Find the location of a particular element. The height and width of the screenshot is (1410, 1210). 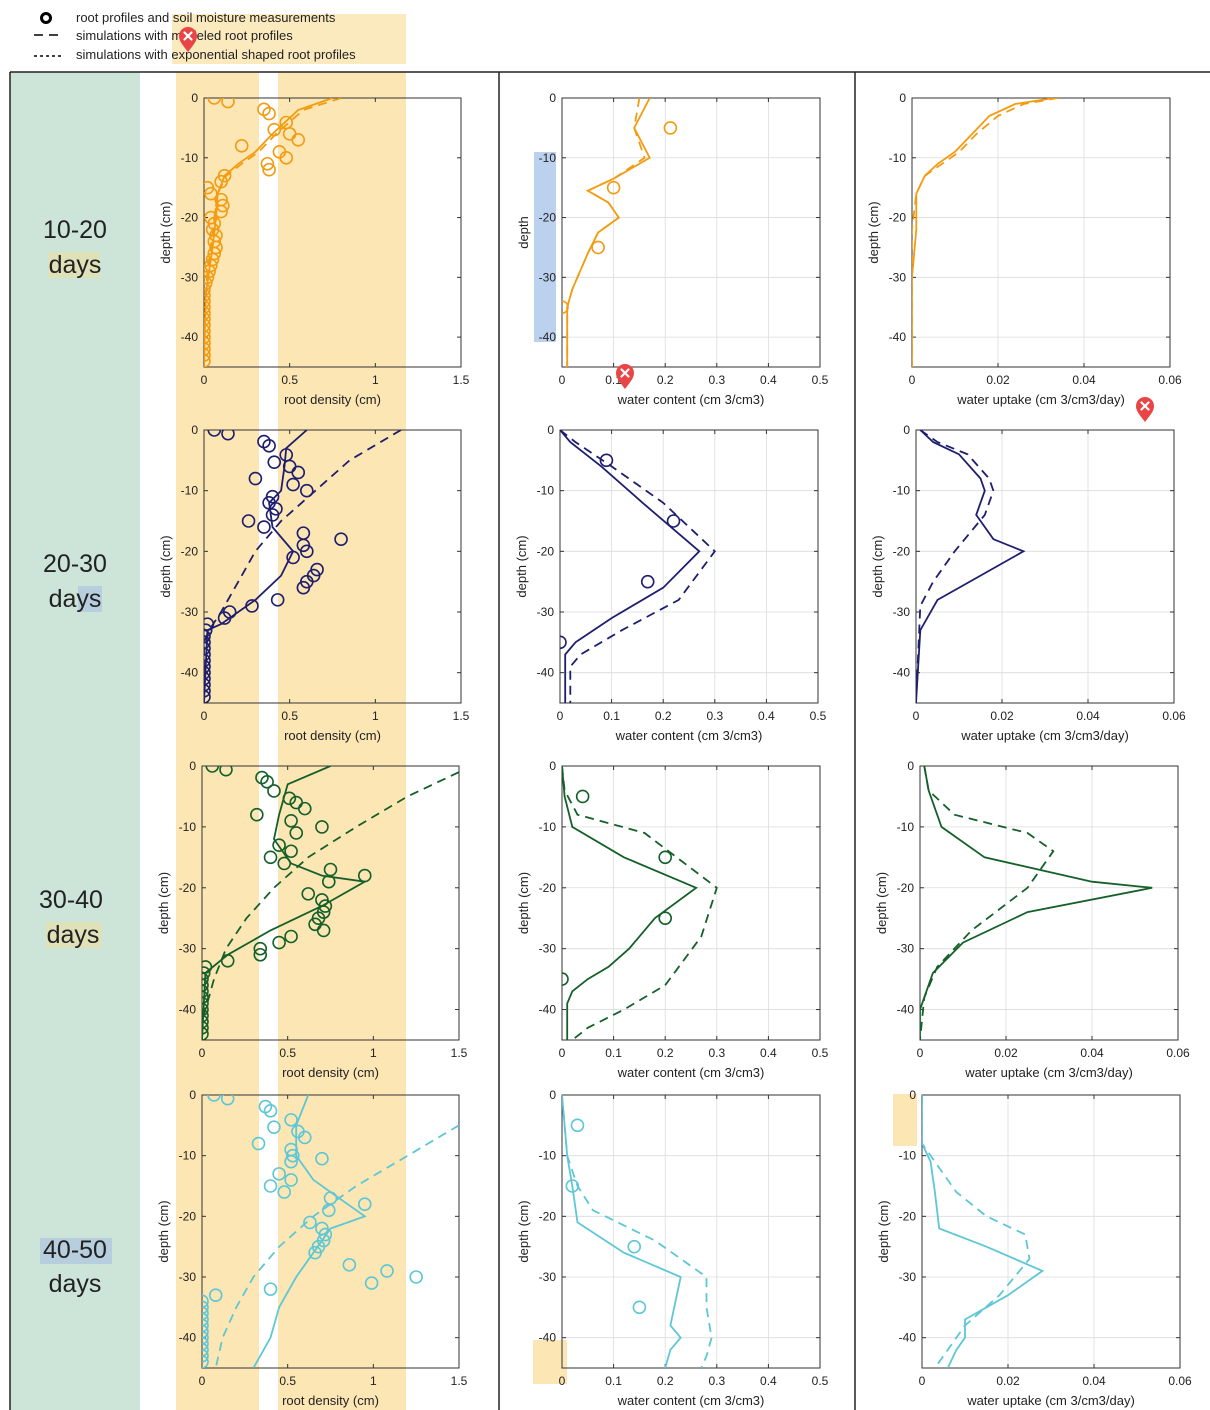

row-label-band is located at coordinates (75, 741).